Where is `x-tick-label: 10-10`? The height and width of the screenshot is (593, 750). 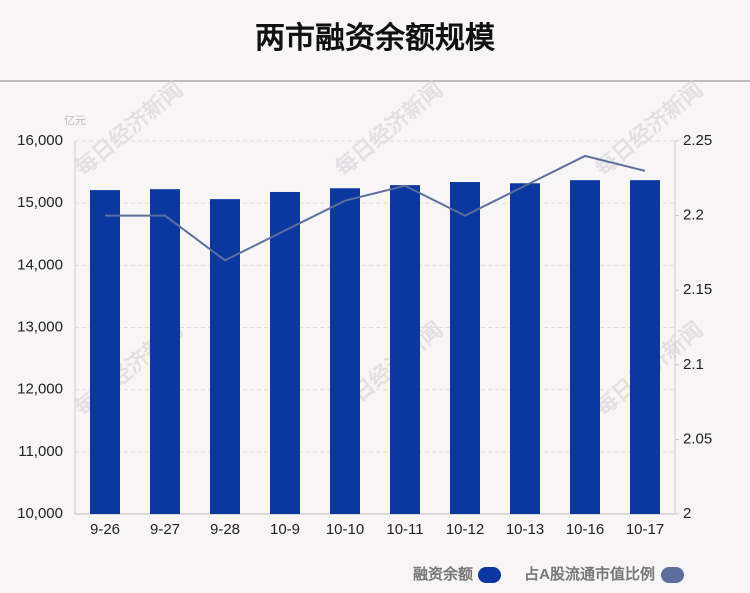 x-tick-label: 10-10 is located at coordinates (345, 529).